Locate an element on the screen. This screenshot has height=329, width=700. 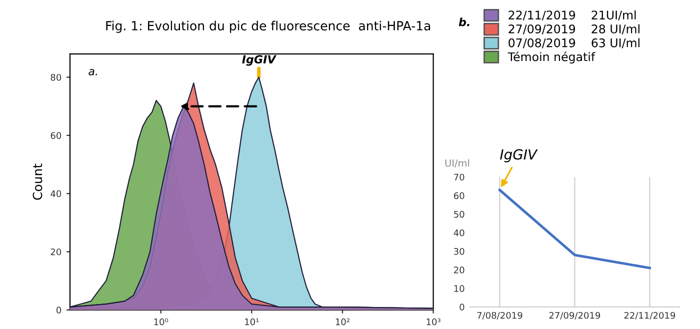
y-tick-label: 70 is located at coordinates (459, 177).